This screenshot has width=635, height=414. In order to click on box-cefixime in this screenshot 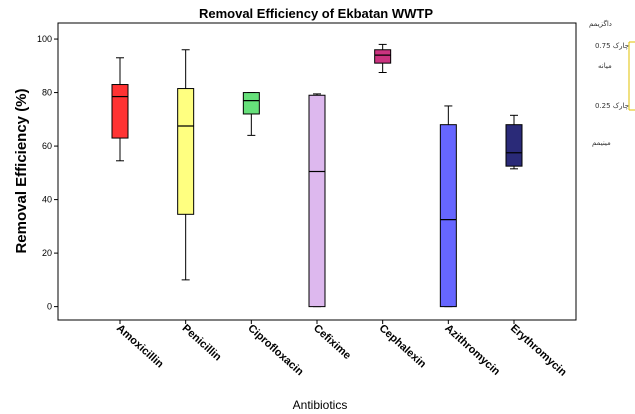, I will do `click(317, 200)`.